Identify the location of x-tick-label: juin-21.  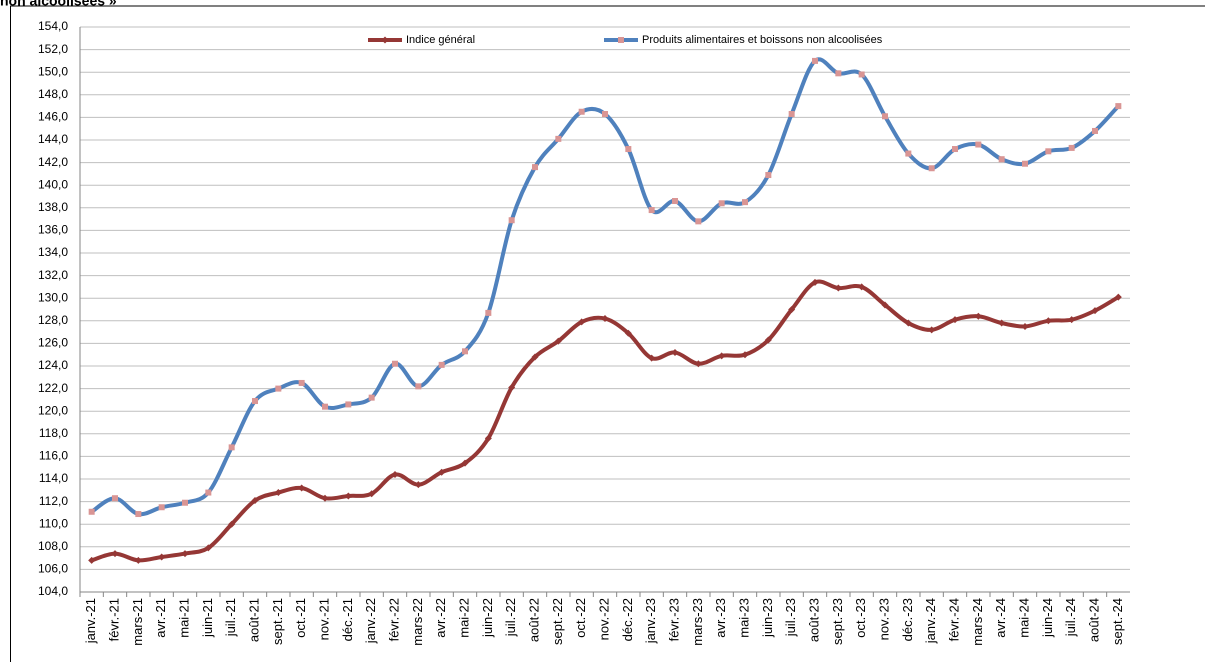
(207, 618).